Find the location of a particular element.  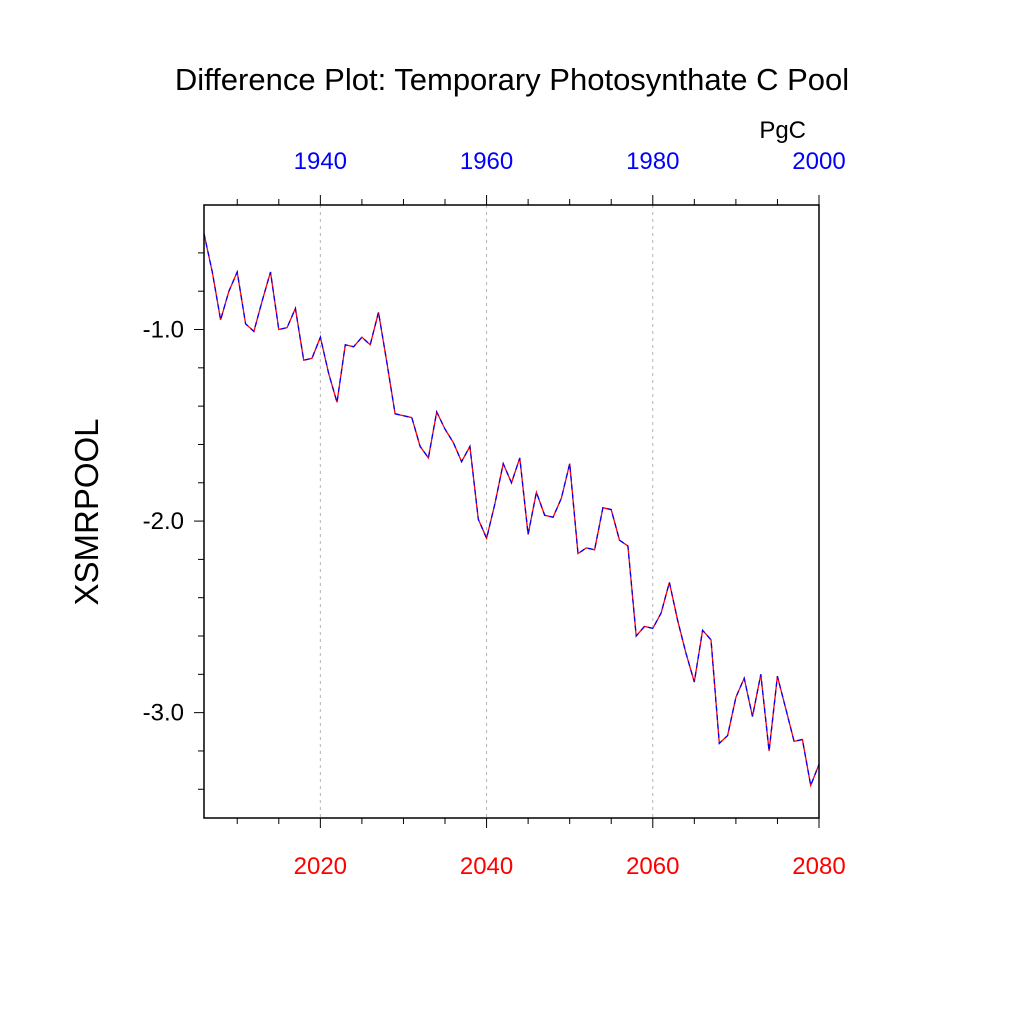

bottom-tick-label: 2040 is located at coordinates (486, 866).